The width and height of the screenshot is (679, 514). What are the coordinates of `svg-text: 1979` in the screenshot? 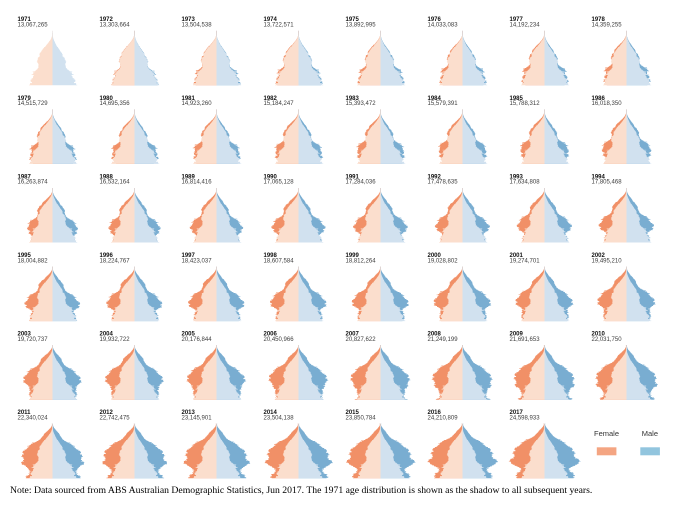 It's located at (25, 99).